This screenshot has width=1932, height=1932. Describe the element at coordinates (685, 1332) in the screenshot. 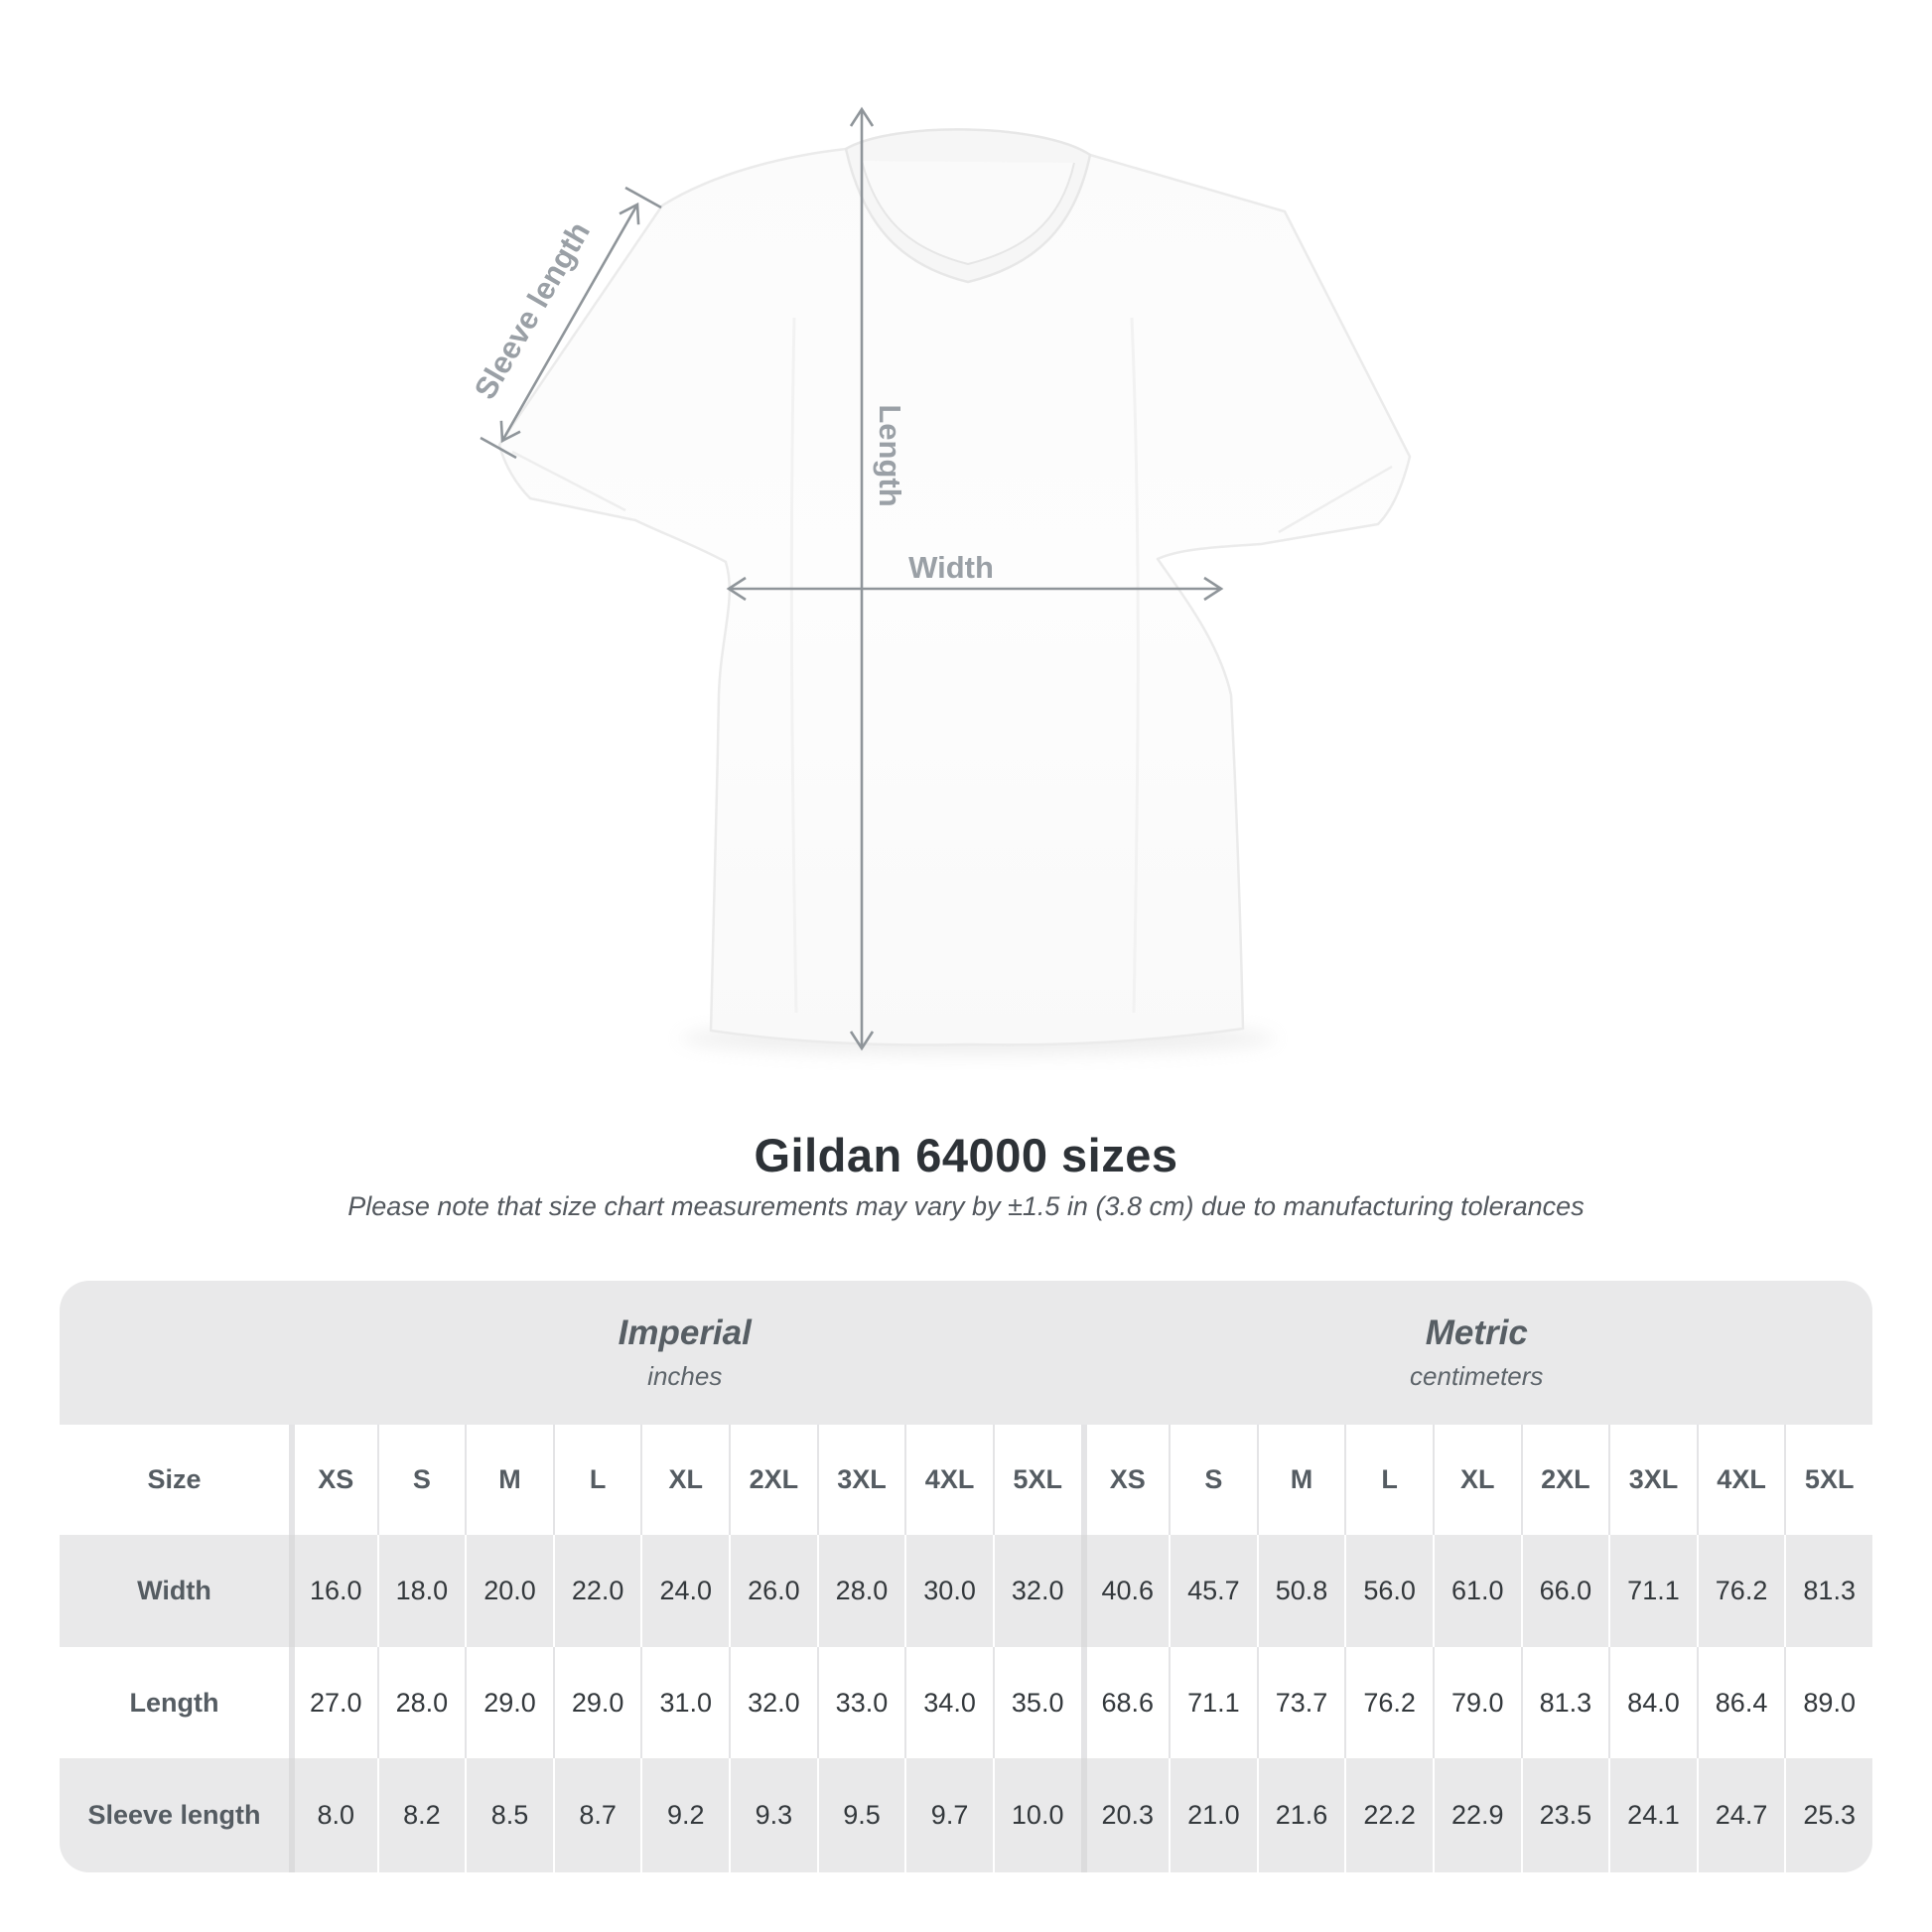

I see `imperial-title: Imperial` at that location.